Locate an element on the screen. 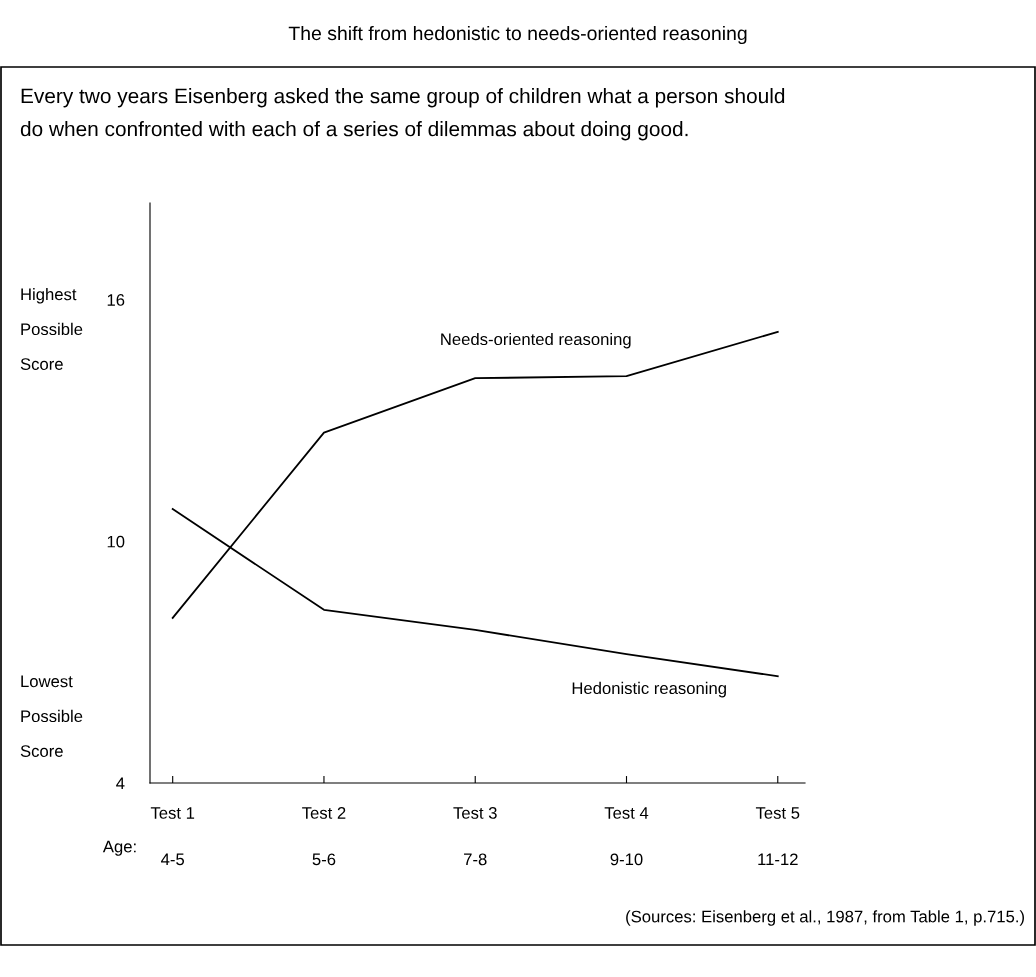 This screenshot has width=1036, height=977. y-tick-label: 4 is located at coordinates (120, 783).